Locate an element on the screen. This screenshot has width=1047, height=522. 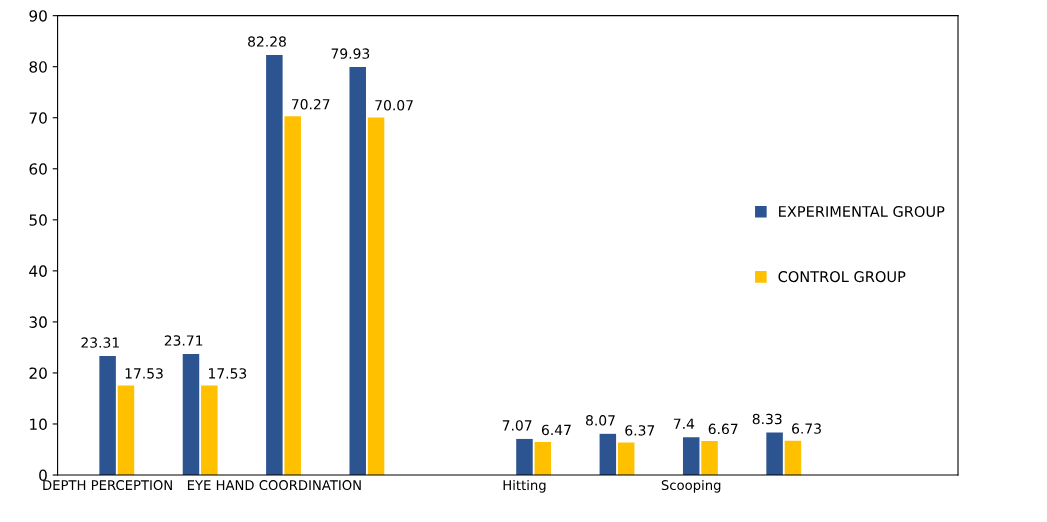
data-label: 82.28 is located at coordinates (267, 41).